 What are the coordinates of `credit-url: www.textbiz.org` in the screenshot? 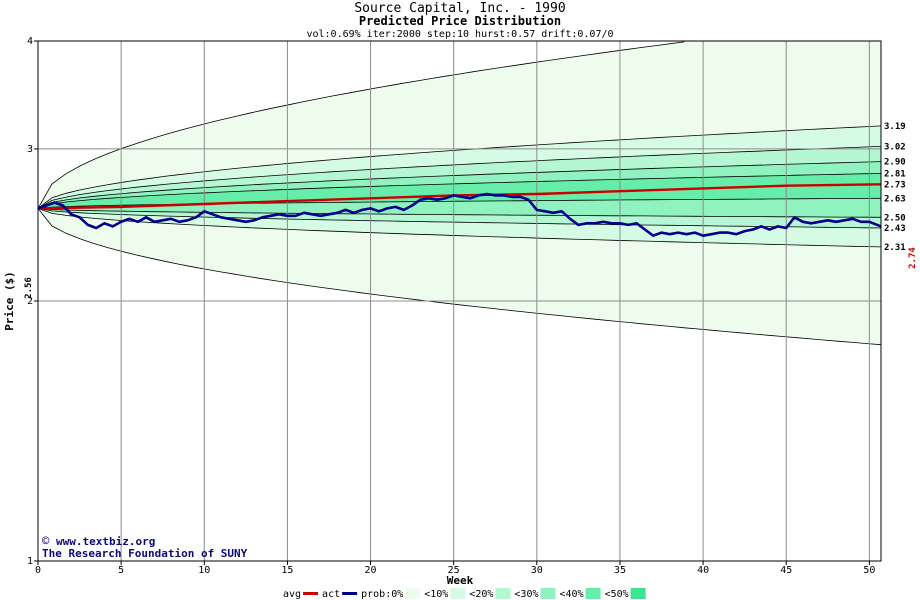 It's located at (105, 541).